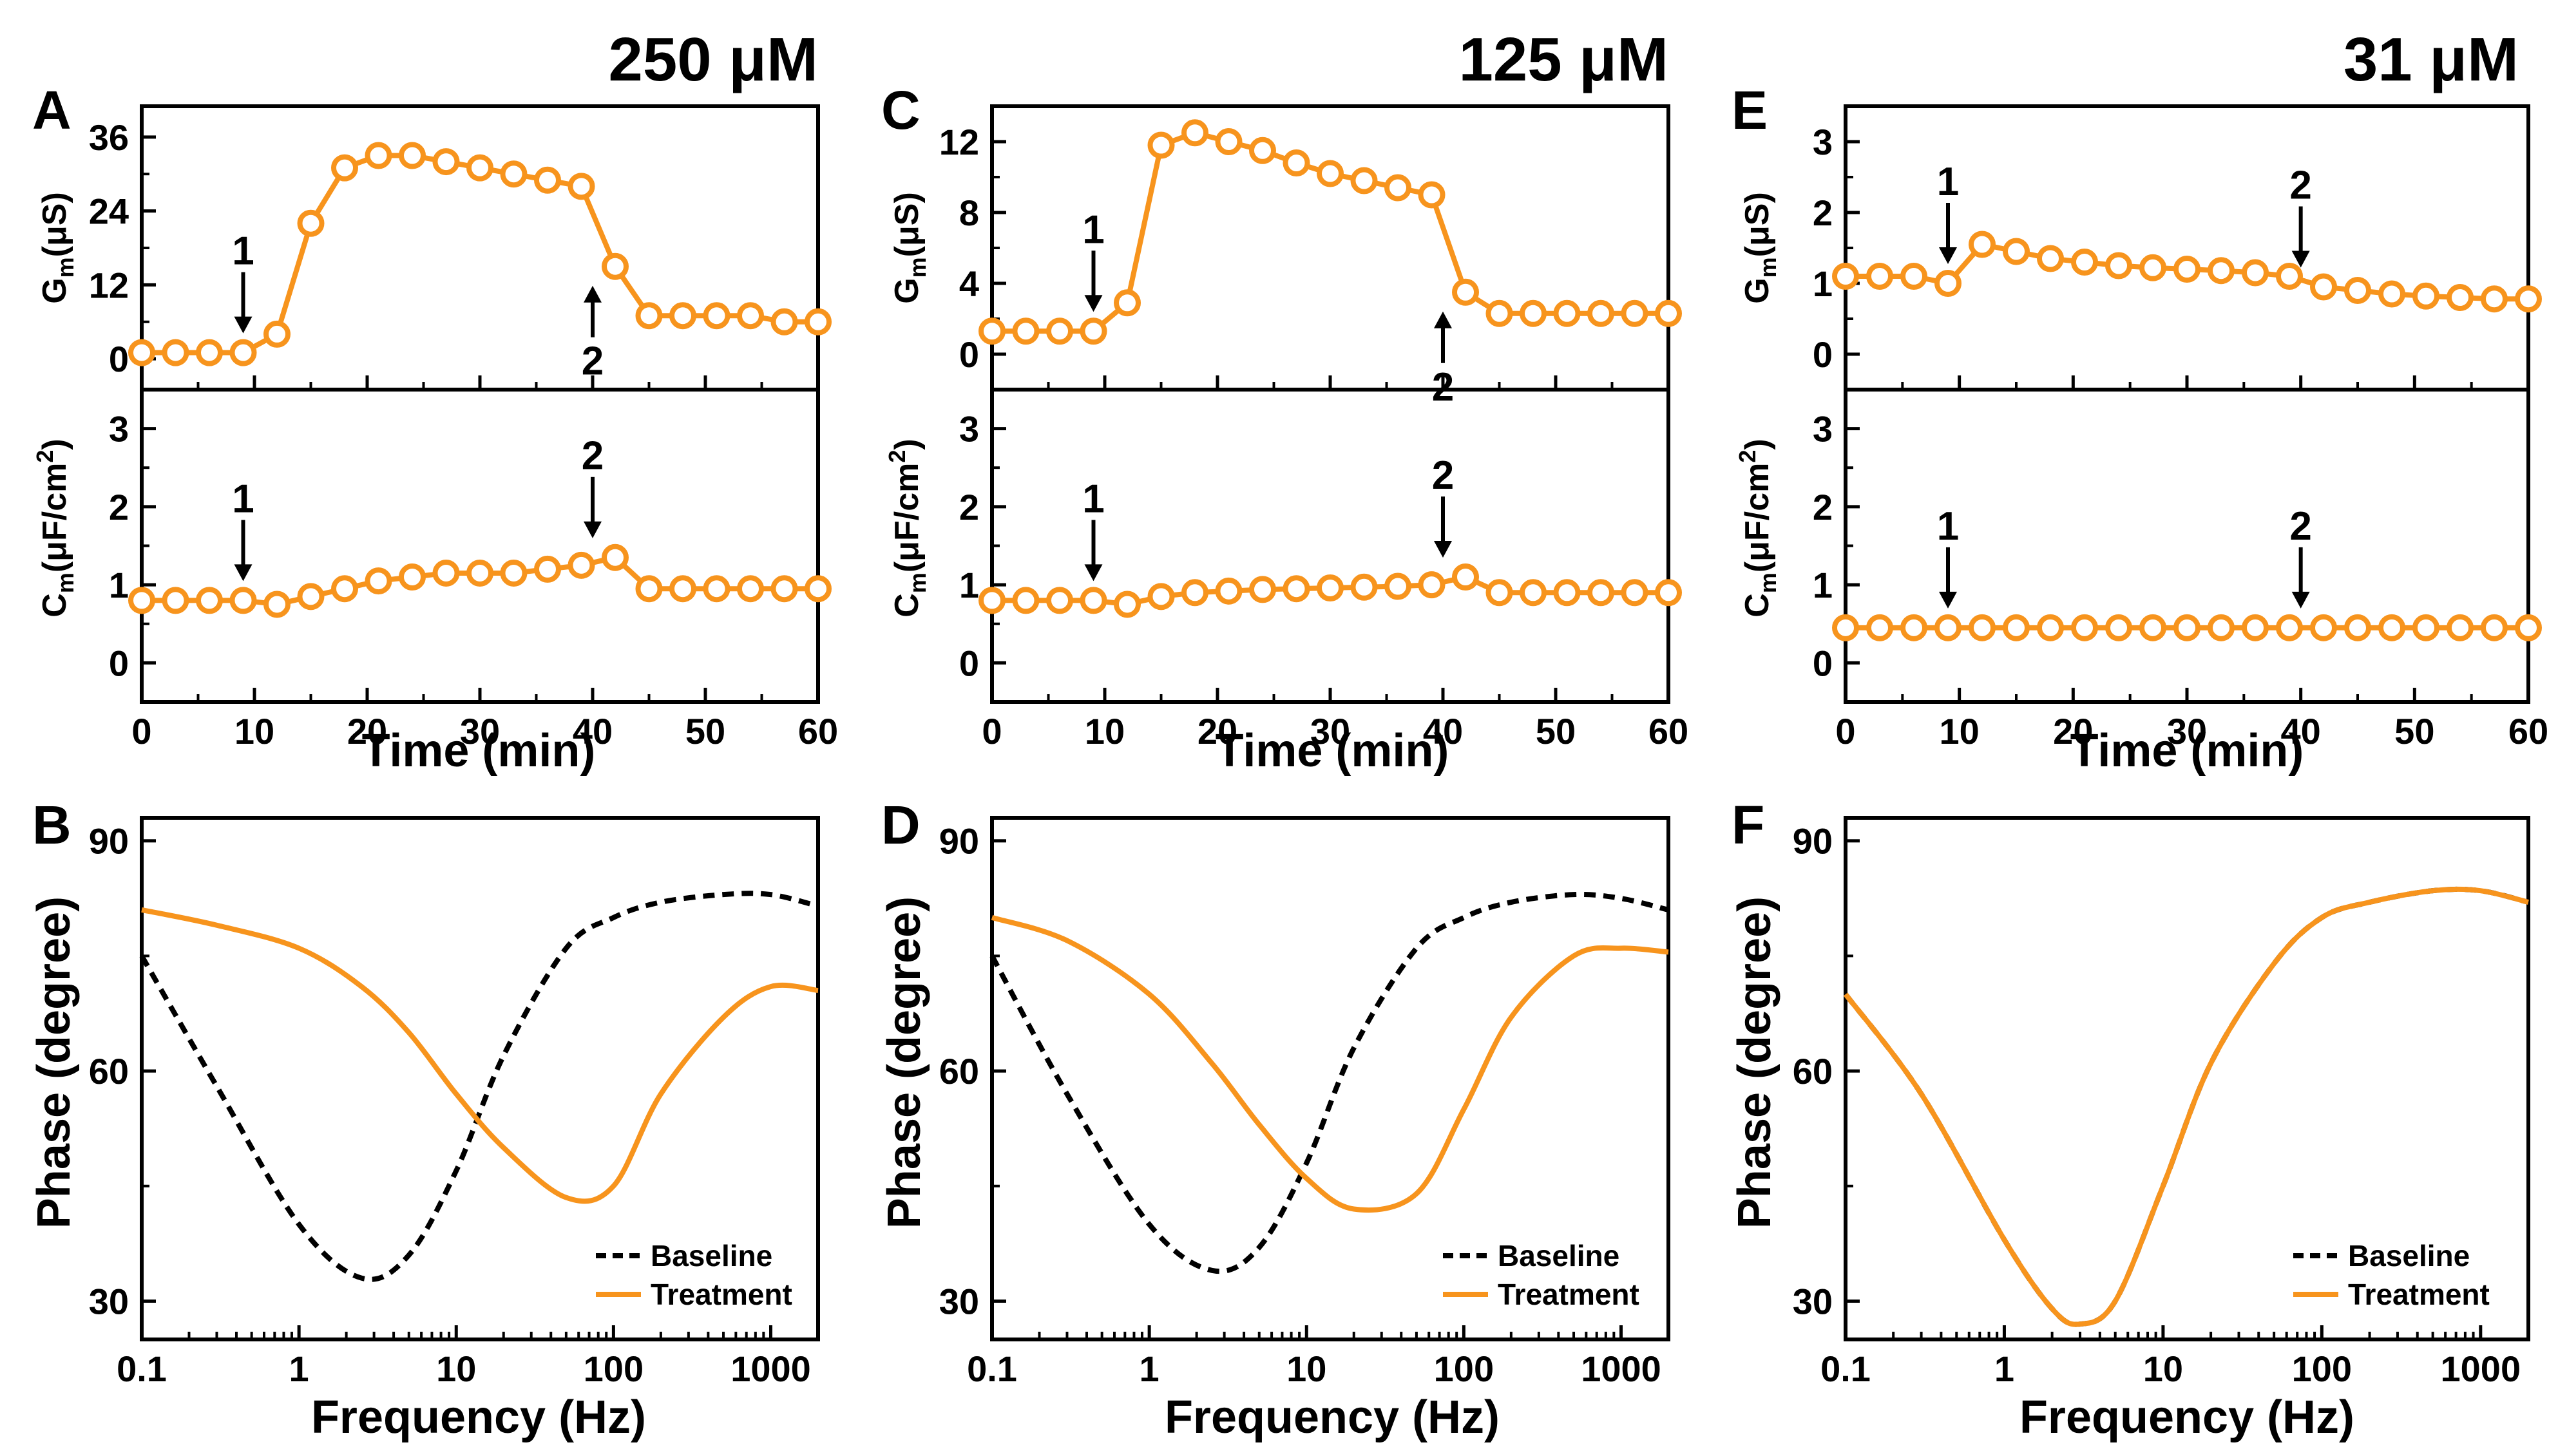  What do you see at coordinates (959, 1301) in the screenshot?
I see `y-tick-label: 30` at bounding box center [959, 1301].